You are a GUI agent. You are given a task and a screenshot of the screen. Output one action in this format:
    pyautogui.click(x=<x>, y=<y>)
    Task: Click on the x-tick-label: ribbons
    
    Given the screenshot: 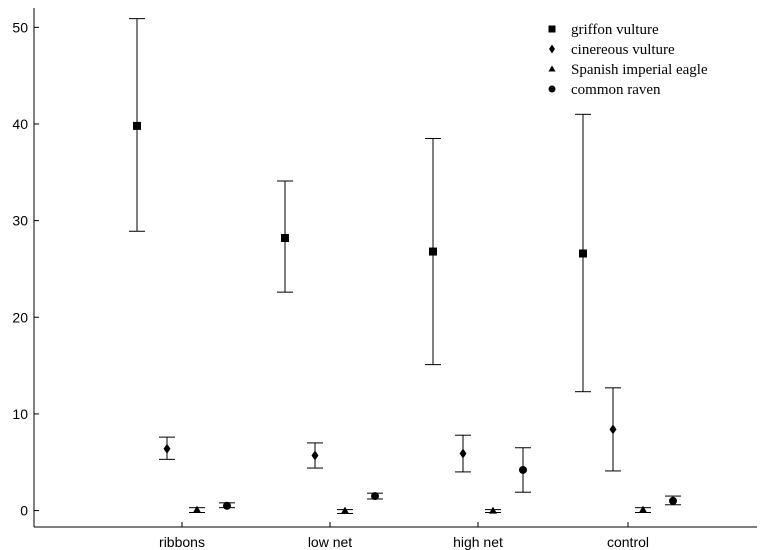 What is the action you would take?
    pyautogui.click(x=182, y=542)
    